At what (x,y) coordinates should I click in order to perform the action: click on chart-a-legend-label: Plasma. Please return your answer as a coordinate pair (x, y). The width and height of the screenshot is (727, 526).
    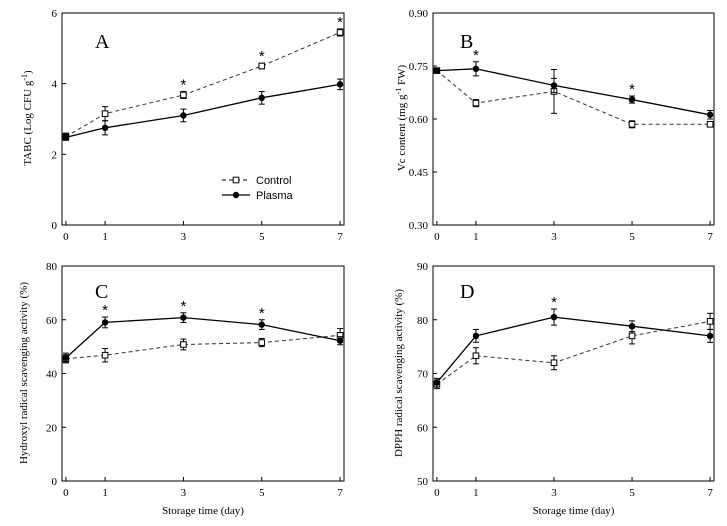
    Looking at the image, I should click on (275, 196).